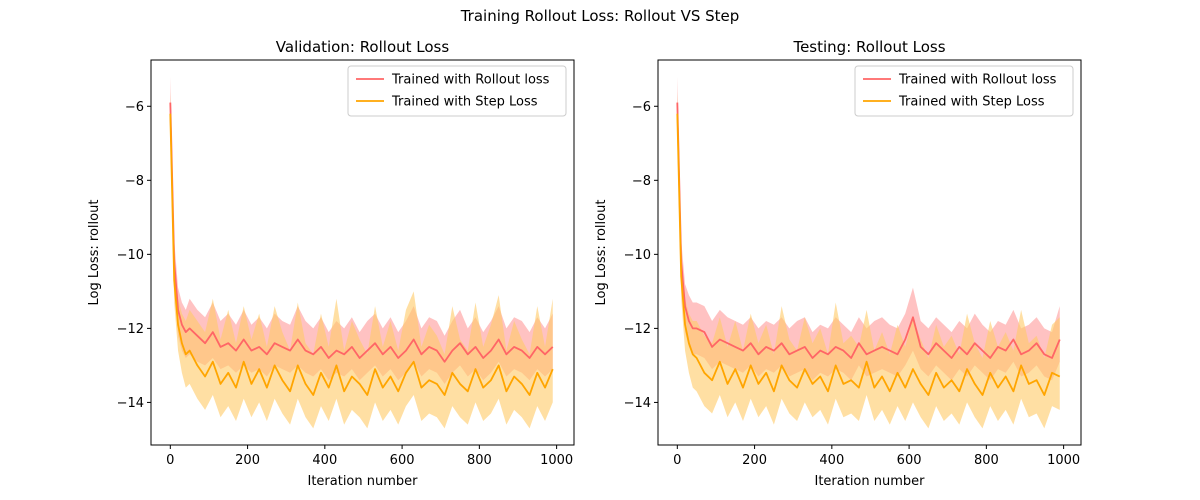 This screenshot has width=1200, height=500. I want to click on figure-suptitle: Training Rollout Loss: Rollout VS Step, so click(600, 16).